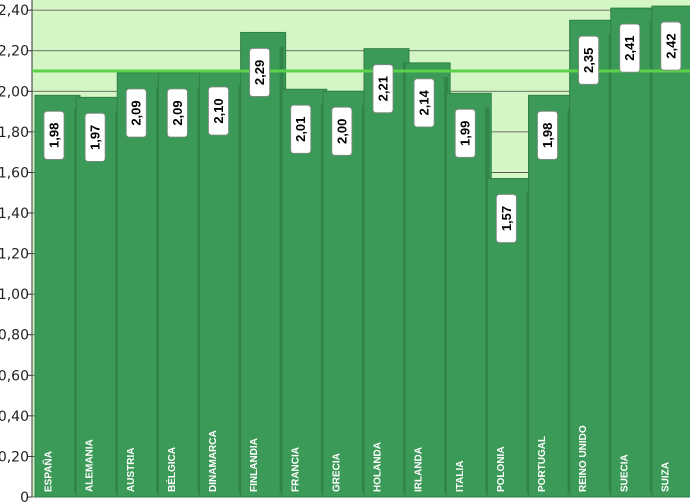  I want to click on y-tick-label: 2,00, so click(14, 92).